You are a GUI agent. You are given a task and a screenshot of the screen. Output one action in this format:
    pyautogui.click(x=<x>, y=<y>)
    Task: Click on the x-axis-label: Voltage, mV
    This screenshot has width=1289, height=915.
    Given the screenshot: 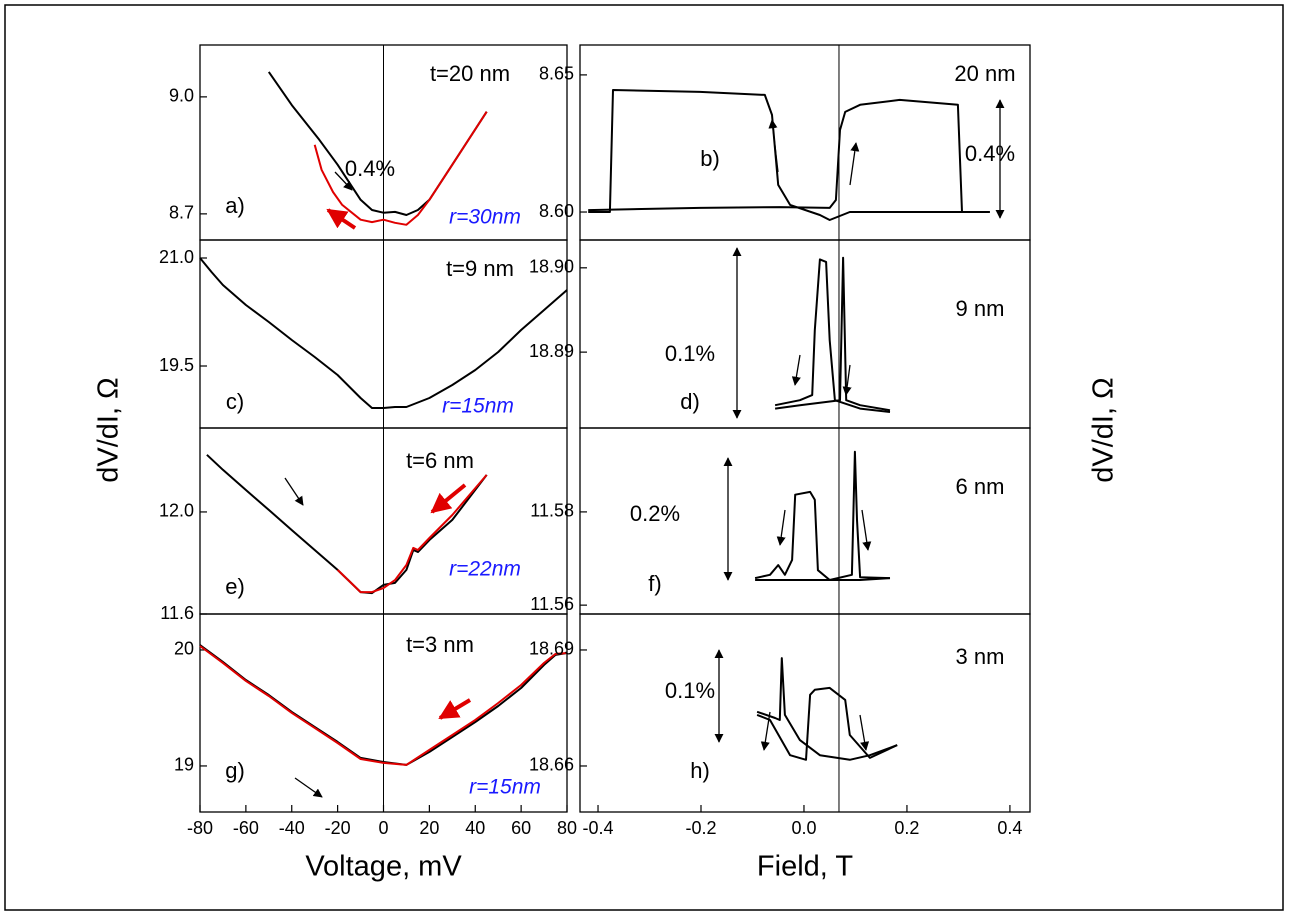 What is the action you would take?
    pyautogui.click(x=383, y=867)
    